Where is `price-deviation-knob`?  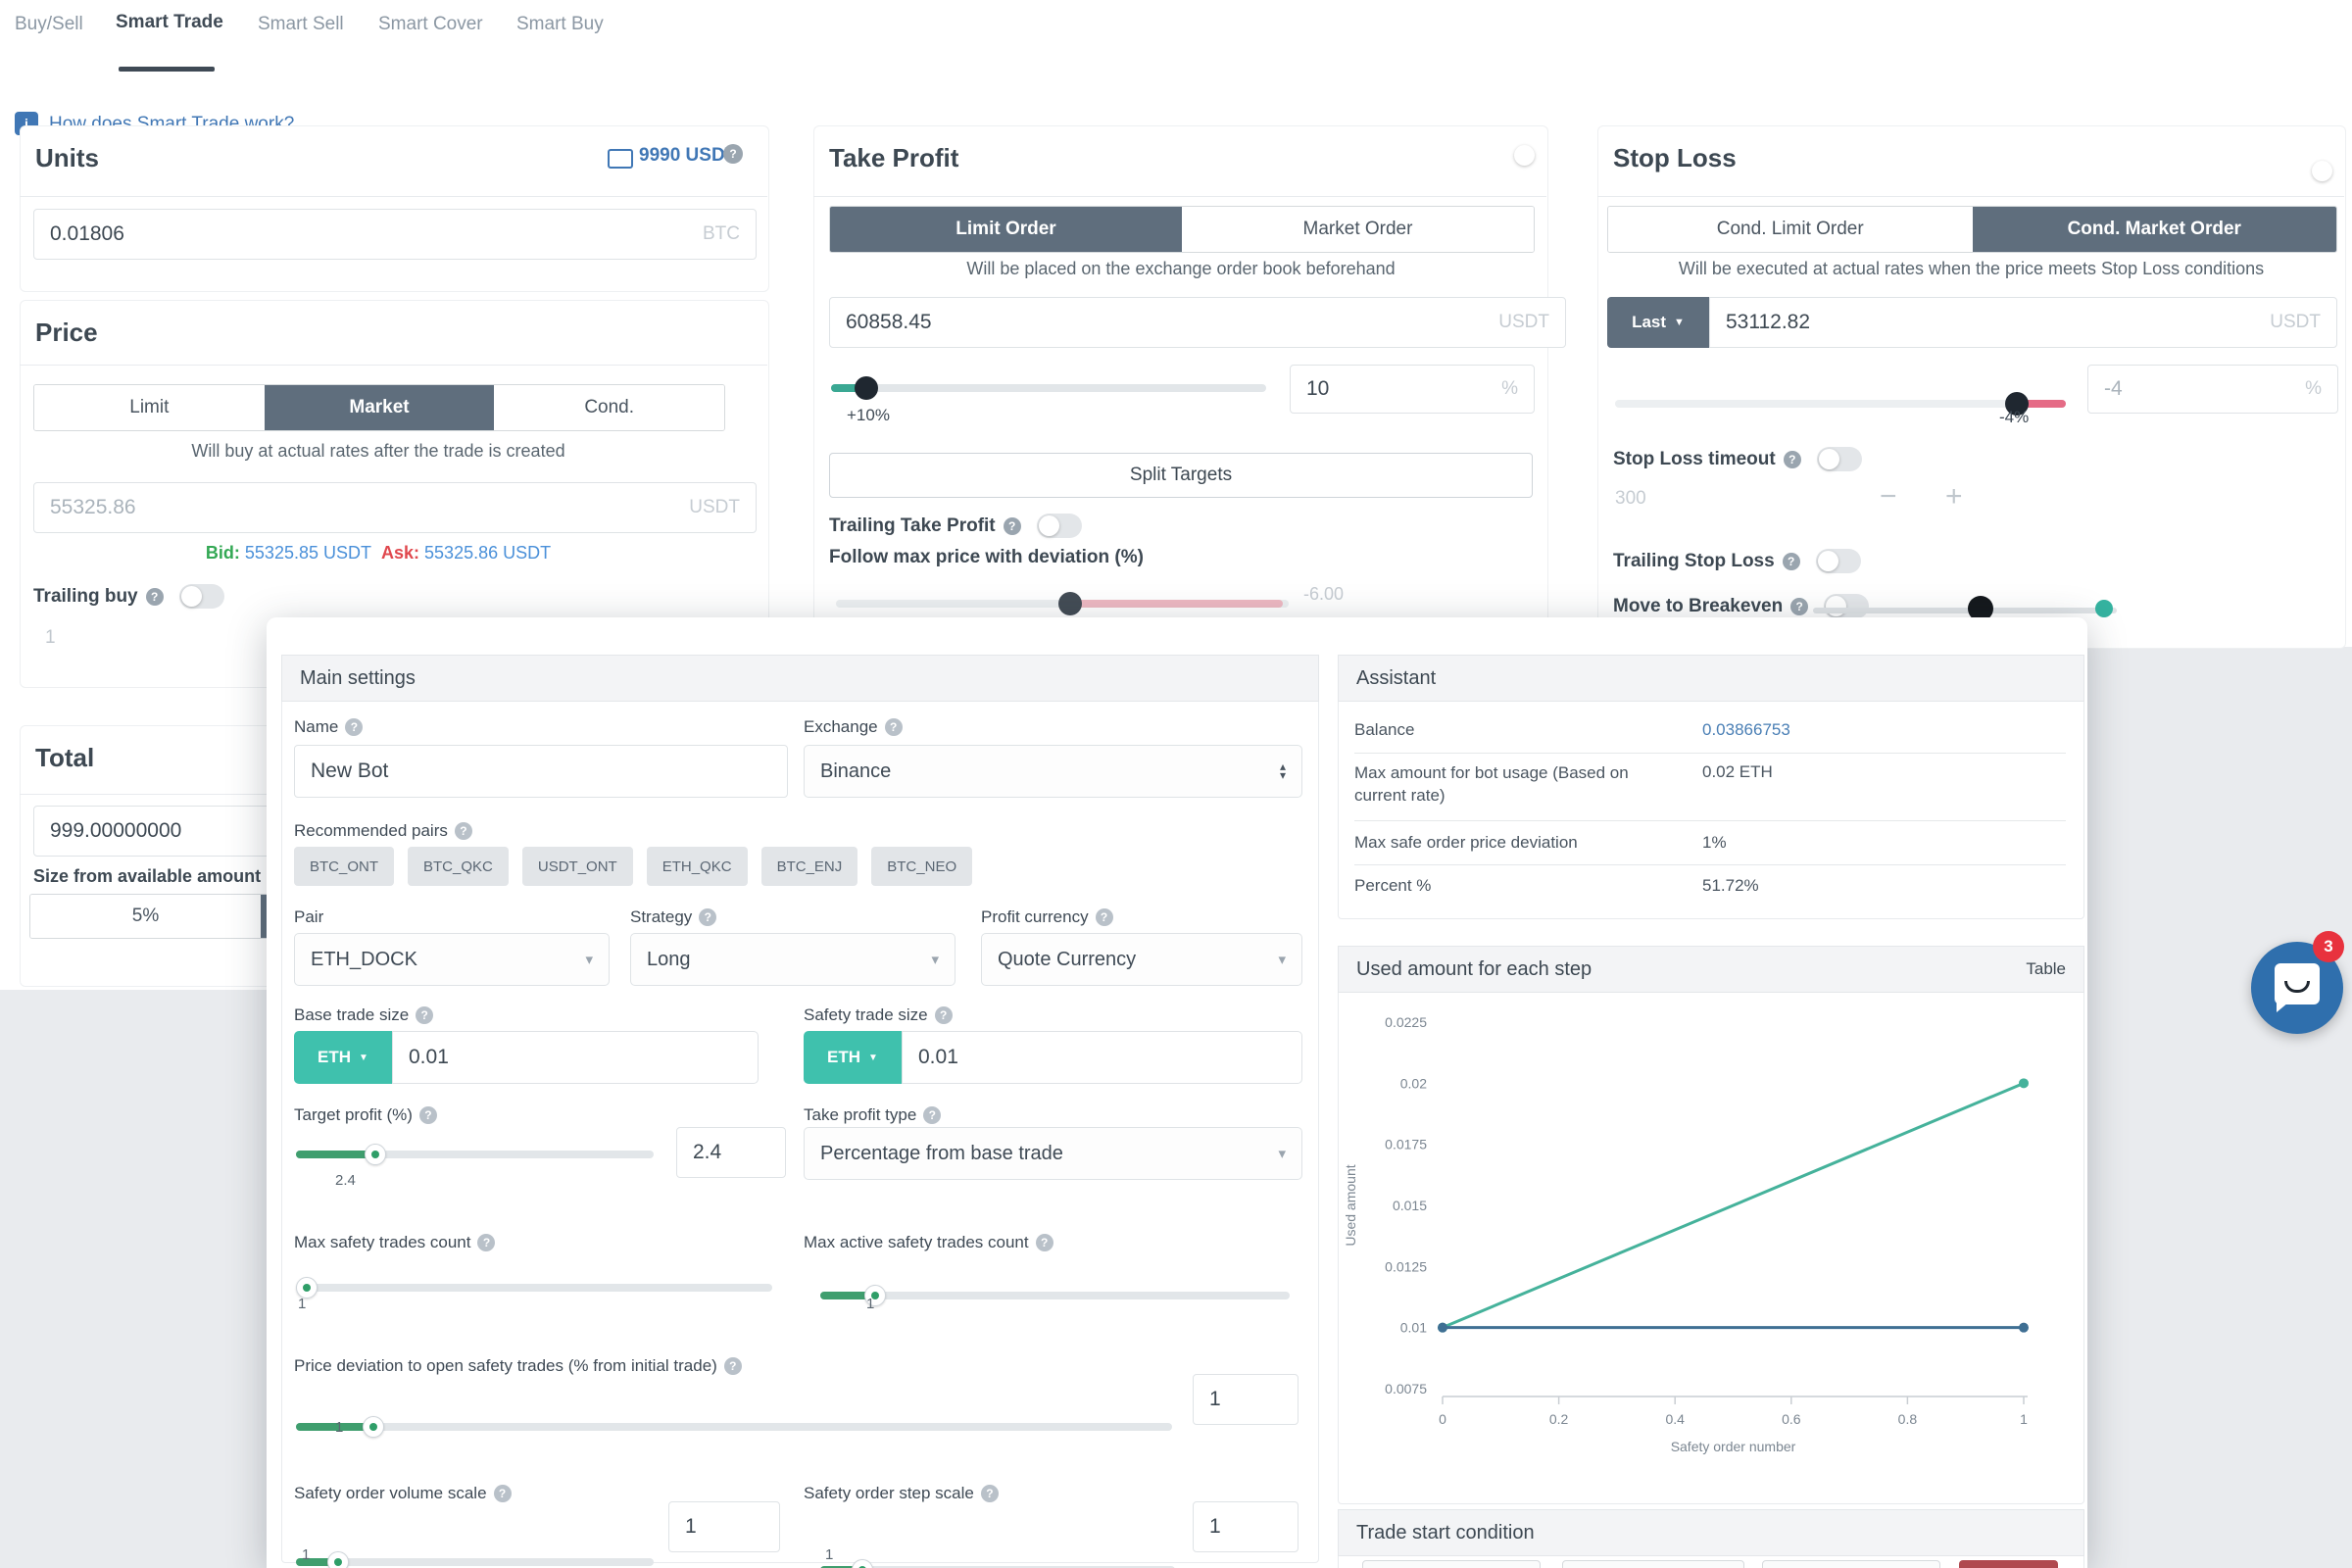 price-deviation-knob is located at coordinates (373, 1427).